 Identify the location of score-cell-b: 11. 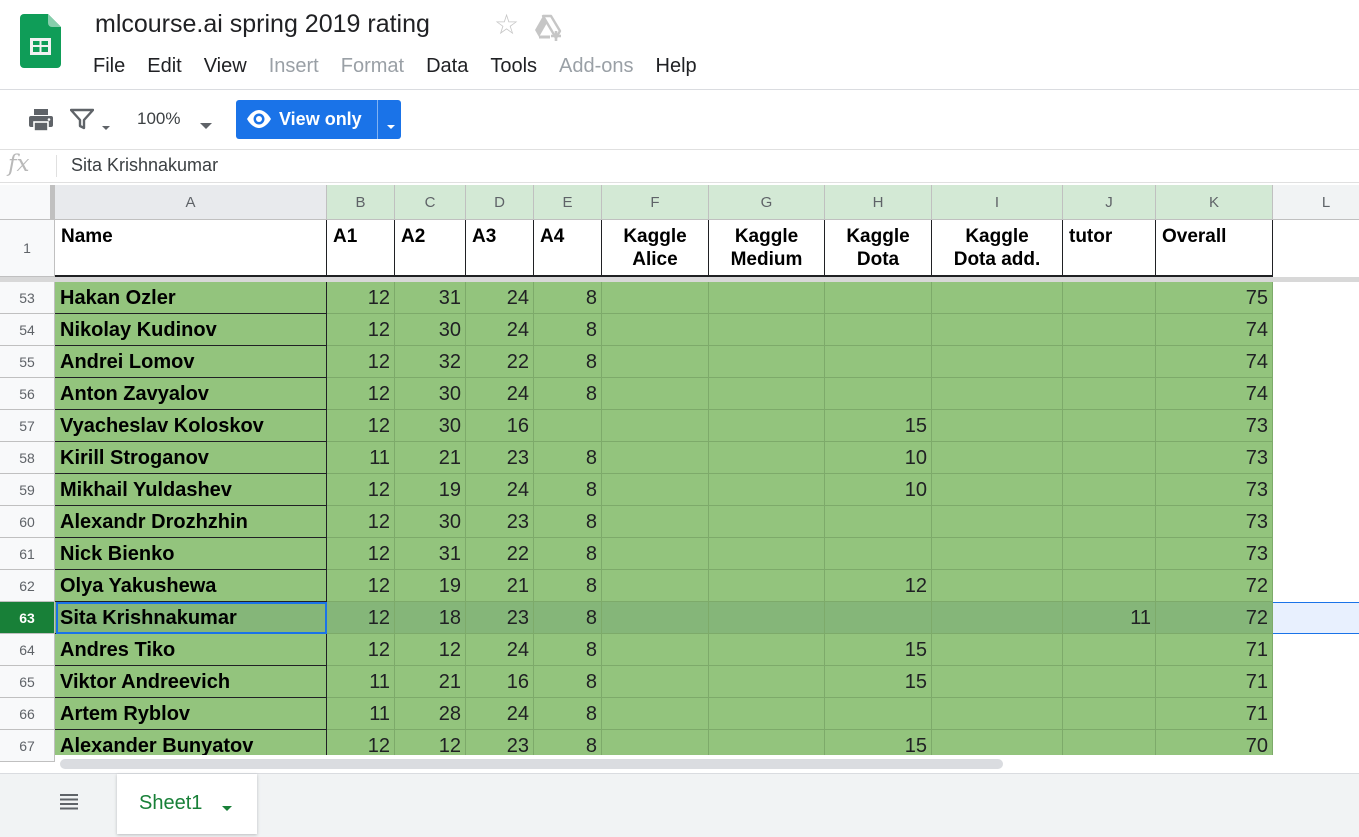
(361, 714).